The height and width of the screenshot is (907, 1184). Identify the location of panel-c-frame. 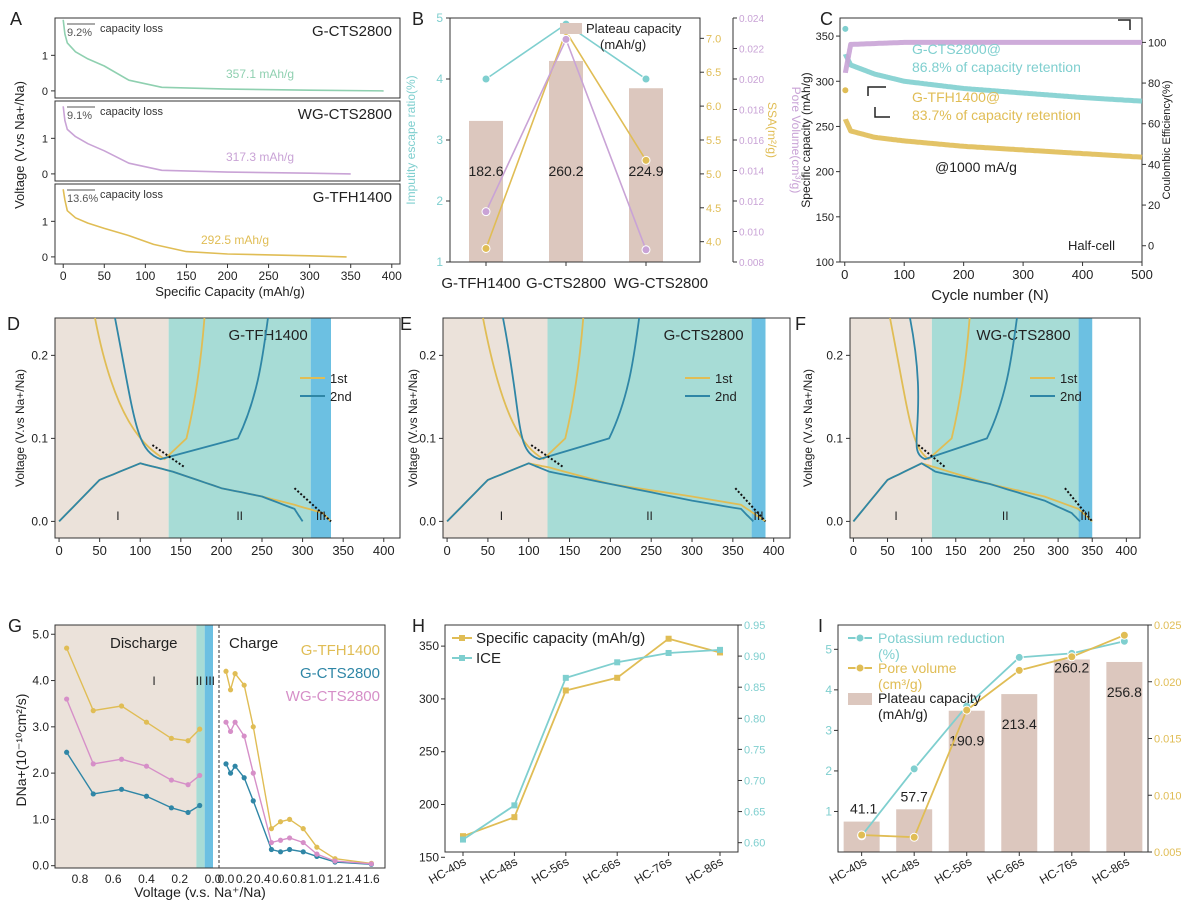
(991, 140).